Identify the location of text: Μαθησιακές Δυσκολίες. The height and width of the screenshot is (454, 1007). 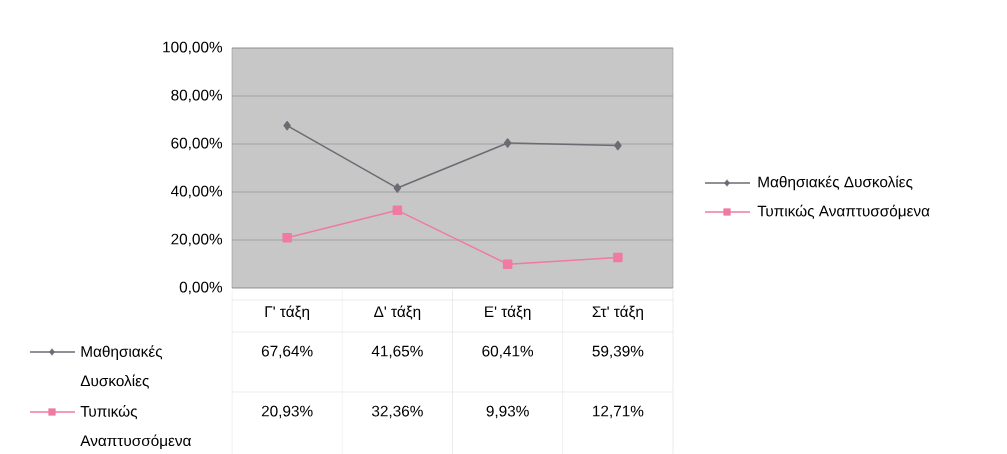
(121, 367).